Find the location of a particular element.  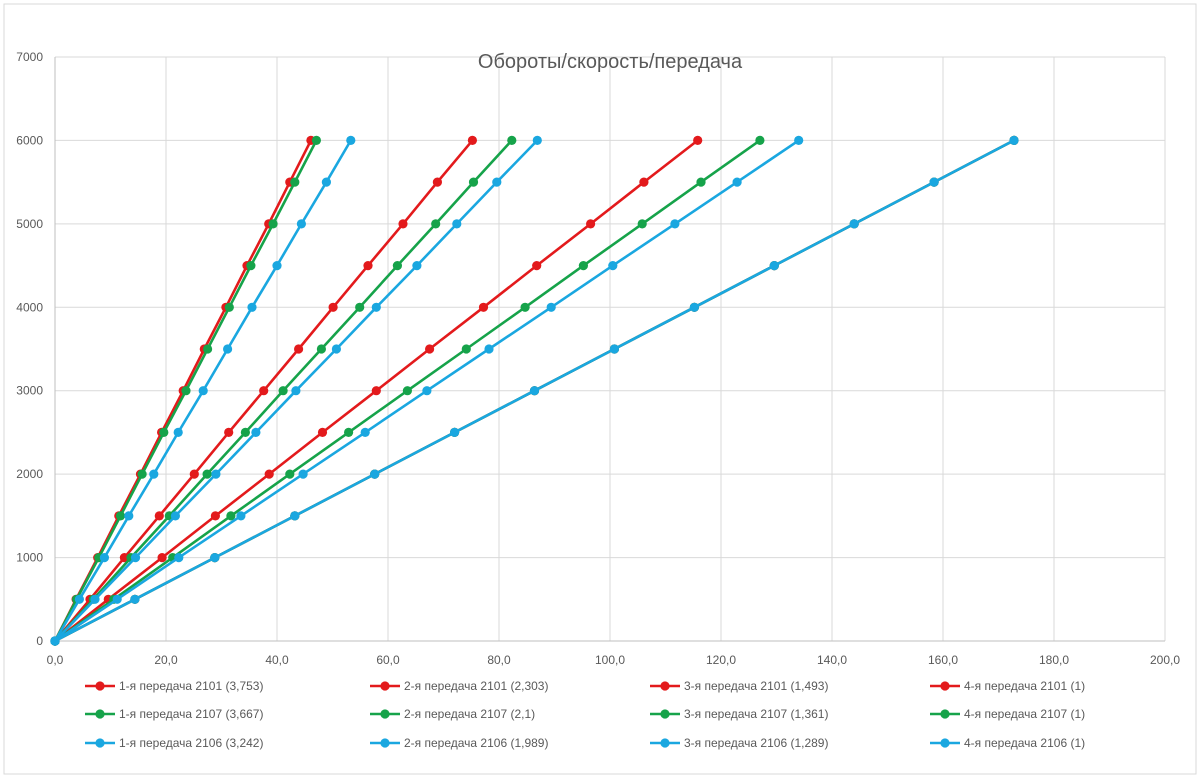

legend-label: 2-я передача 2107 (2,1) is located at coordinates (469, 714).